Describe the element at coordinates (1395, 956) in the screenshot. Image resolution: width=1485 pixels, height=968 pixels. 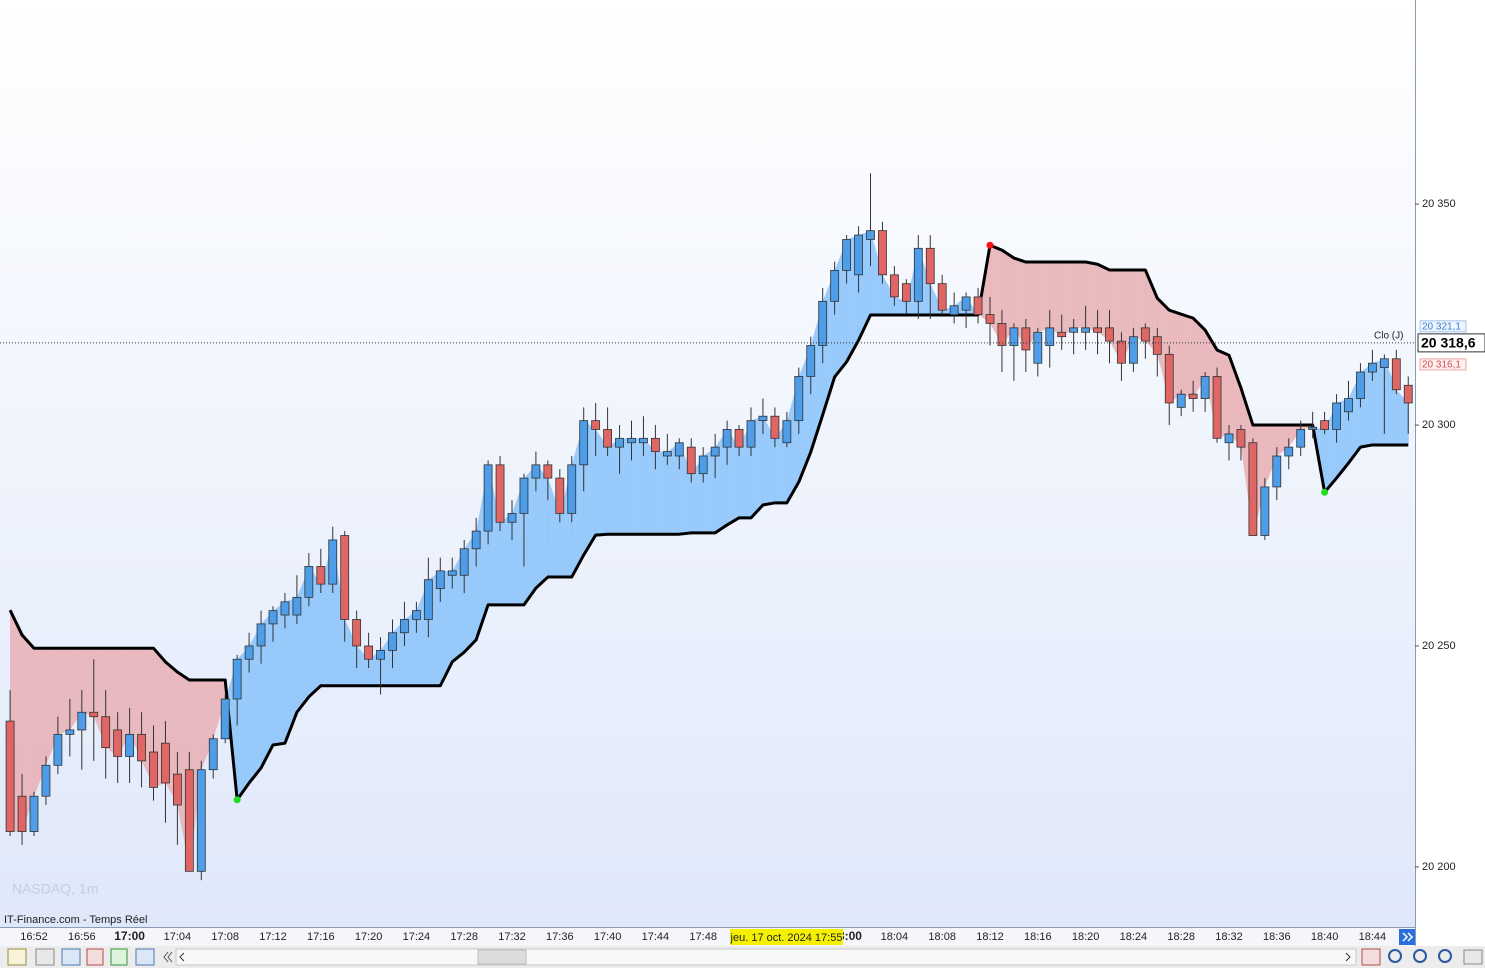
I see `tool-zoom-fit` at that location.